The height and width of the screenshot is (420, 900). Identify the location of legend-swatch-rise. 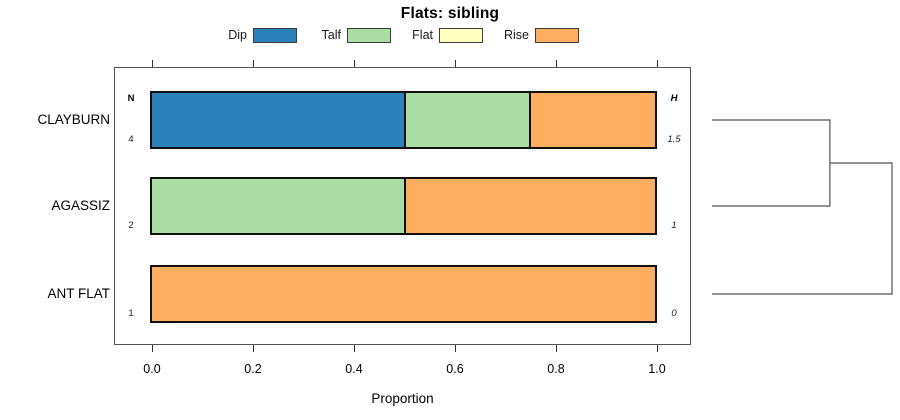
(557, 35).